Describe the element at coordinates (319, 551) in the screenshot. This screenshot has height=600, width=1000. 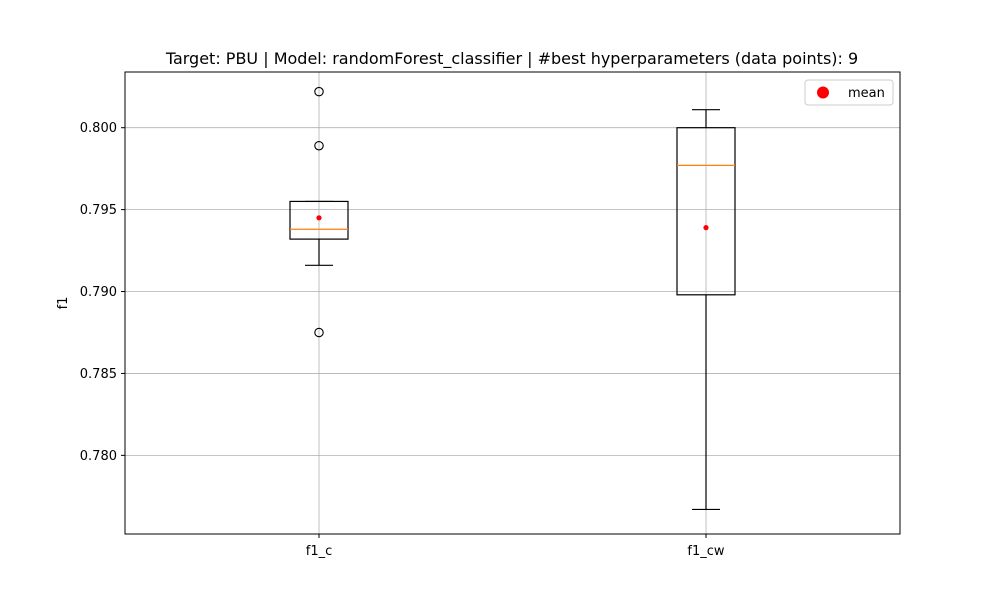
I see `x-tick-label: f1_c` at that location.